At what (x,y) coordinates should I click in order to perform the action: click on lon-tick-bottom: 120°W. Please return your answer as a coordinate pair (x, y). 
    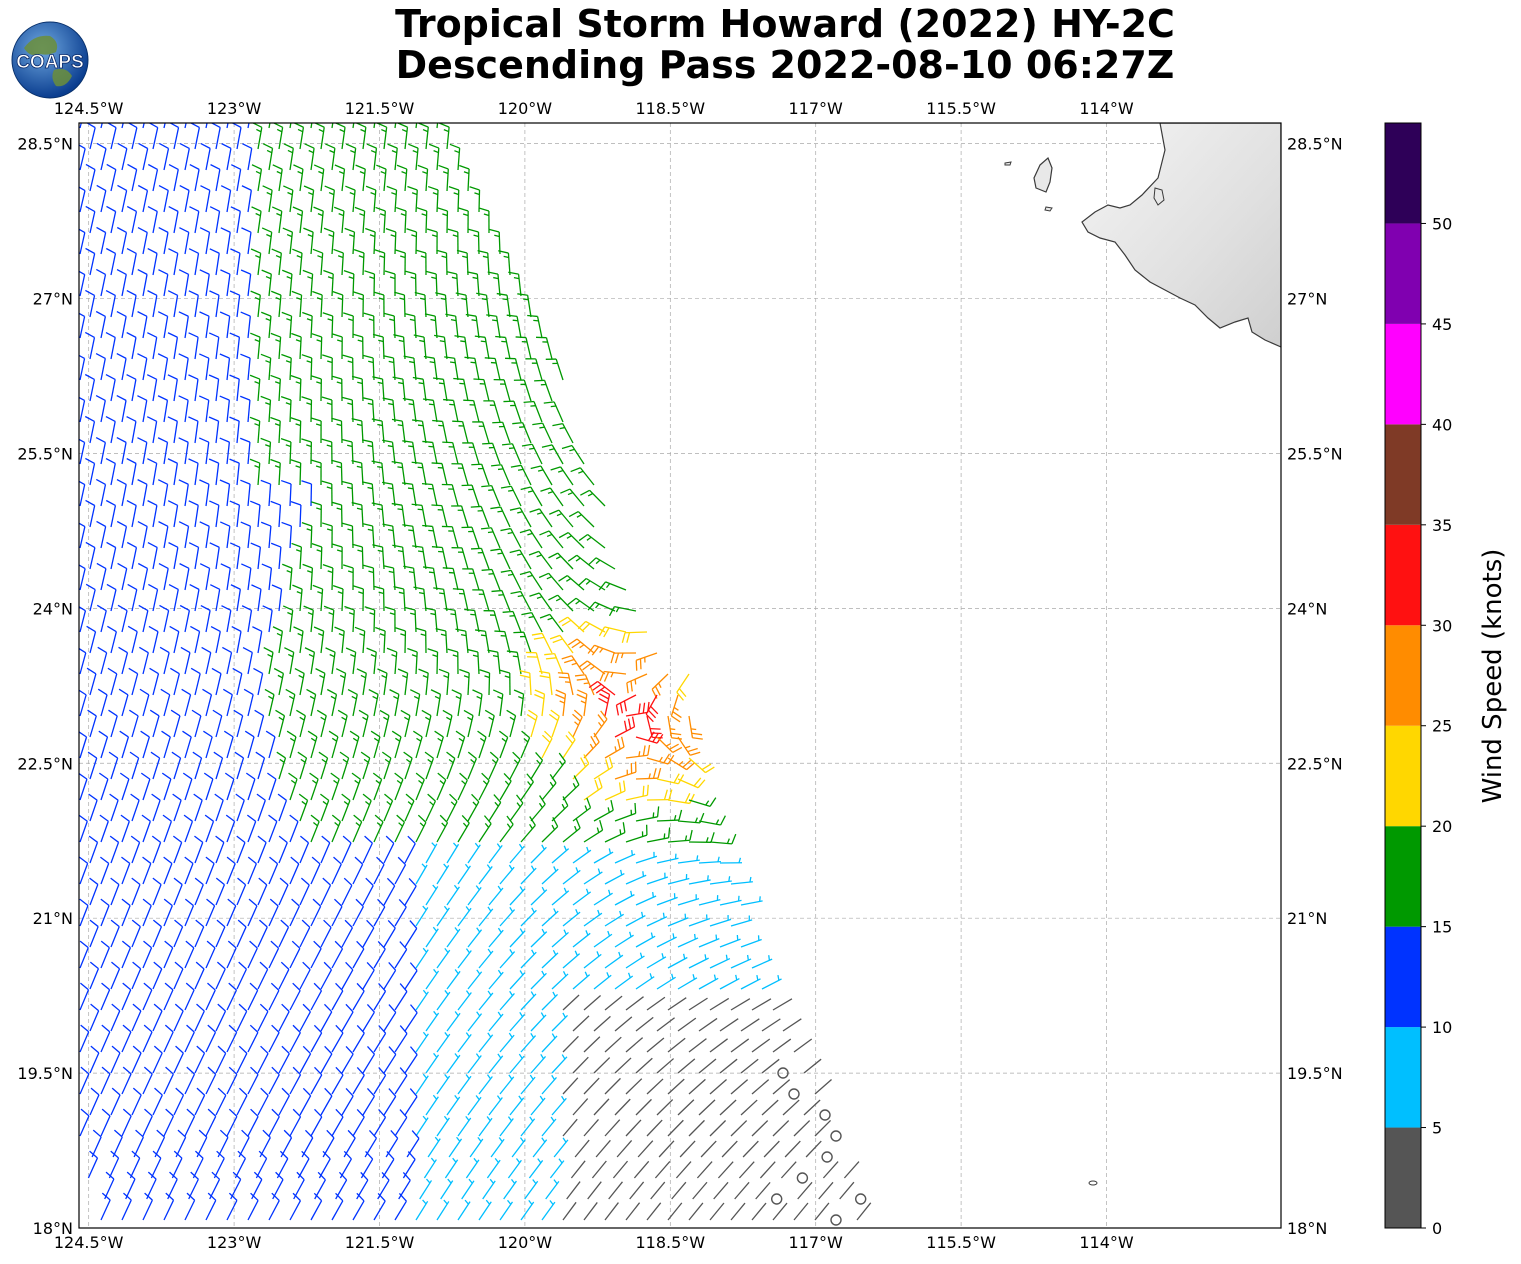
    Looking at the image, I should click on (525, 1242).